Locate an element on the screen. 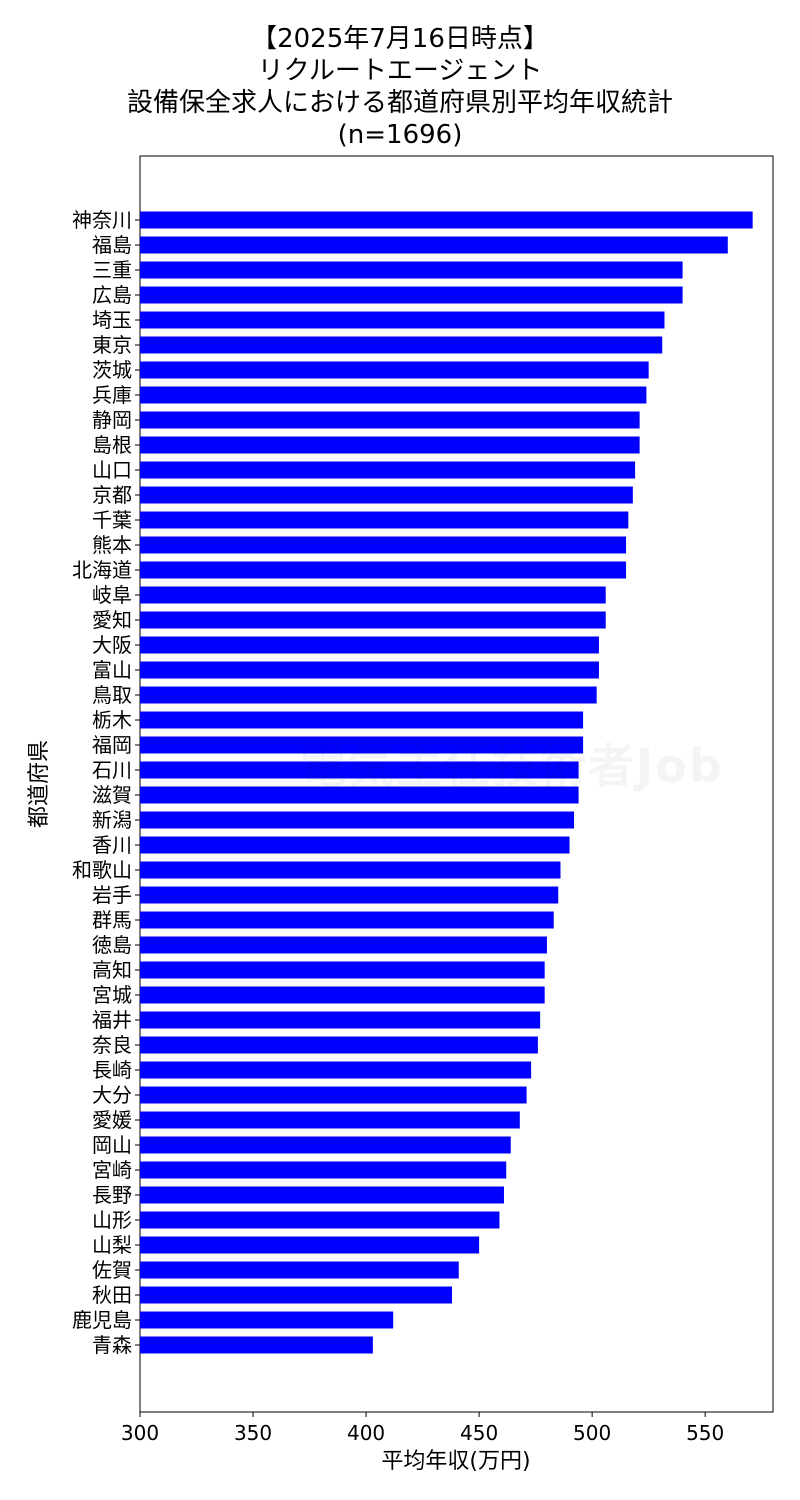  y-tick-label: 香川 is located at coordinates (112, 845).